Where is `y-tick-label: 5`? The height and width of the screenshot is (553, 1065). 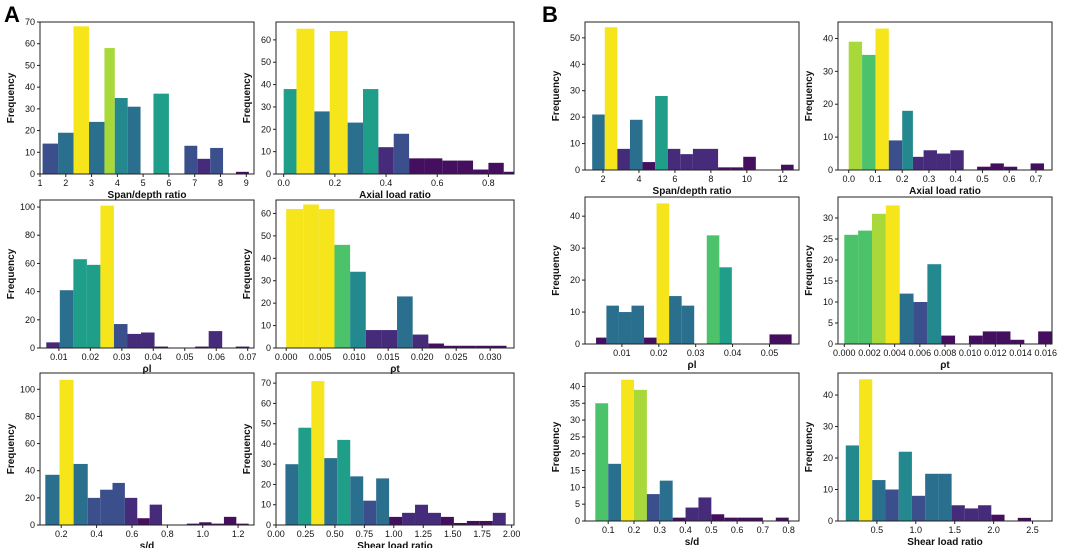
y-tick-label: 5 is located at coordinates (577, 504).